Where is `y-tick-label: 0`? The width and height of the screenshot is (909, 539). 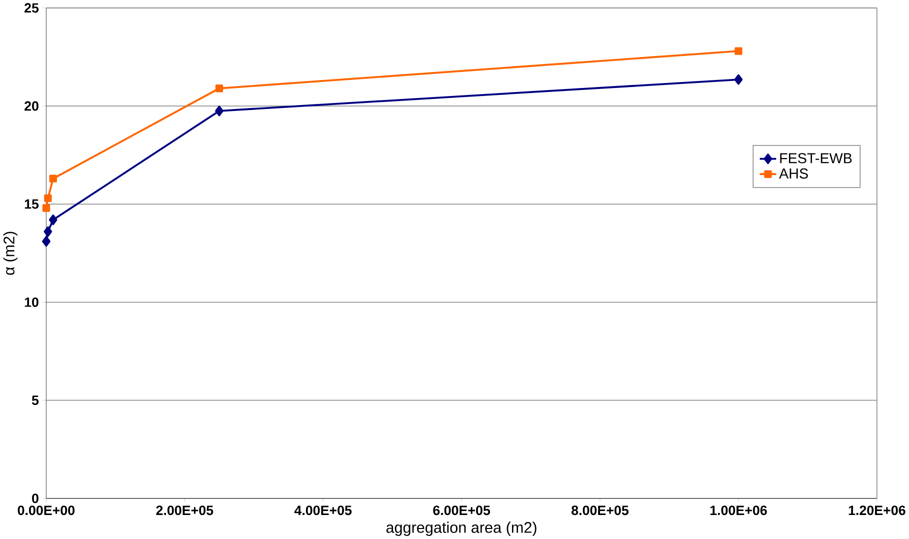 y-tick-label: 0 is located at coordinates (35, 499).